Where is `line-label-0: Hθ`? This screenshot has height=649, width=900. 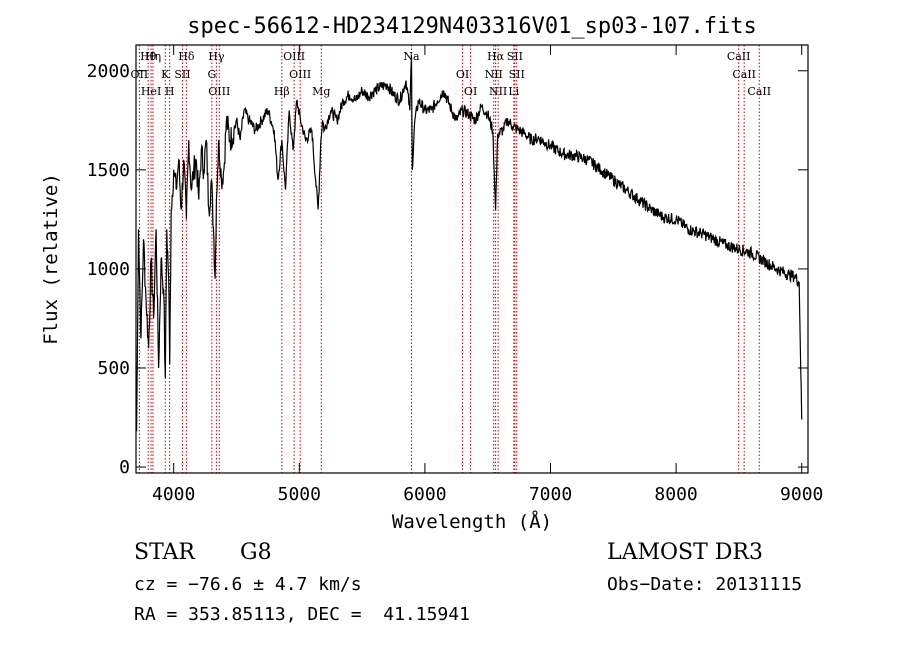 line-label-0: Hθ is located at coordinates (148, 56).